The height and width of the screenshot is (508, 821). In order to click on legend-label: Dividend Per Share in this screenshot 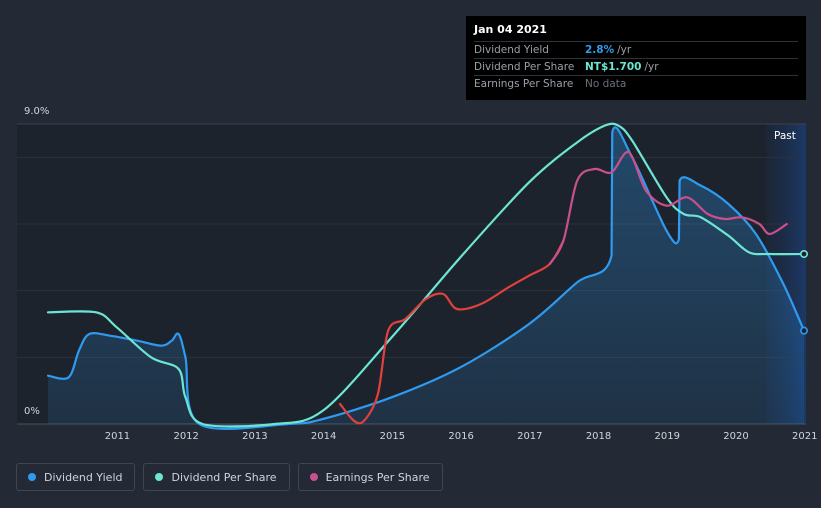, I will do `click(224, 477)`.